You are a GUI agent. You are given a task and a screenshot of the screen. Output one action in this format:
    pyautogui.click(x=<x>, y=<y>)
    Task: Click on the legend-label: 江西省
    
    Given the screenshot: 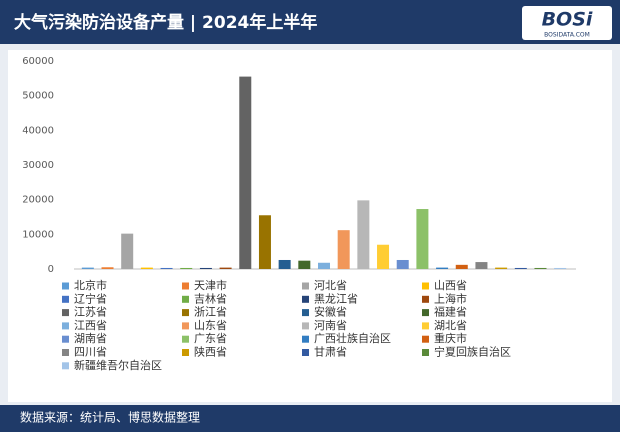 What is the action you would take?
    pyautogui.click(x=90, y=325)
    